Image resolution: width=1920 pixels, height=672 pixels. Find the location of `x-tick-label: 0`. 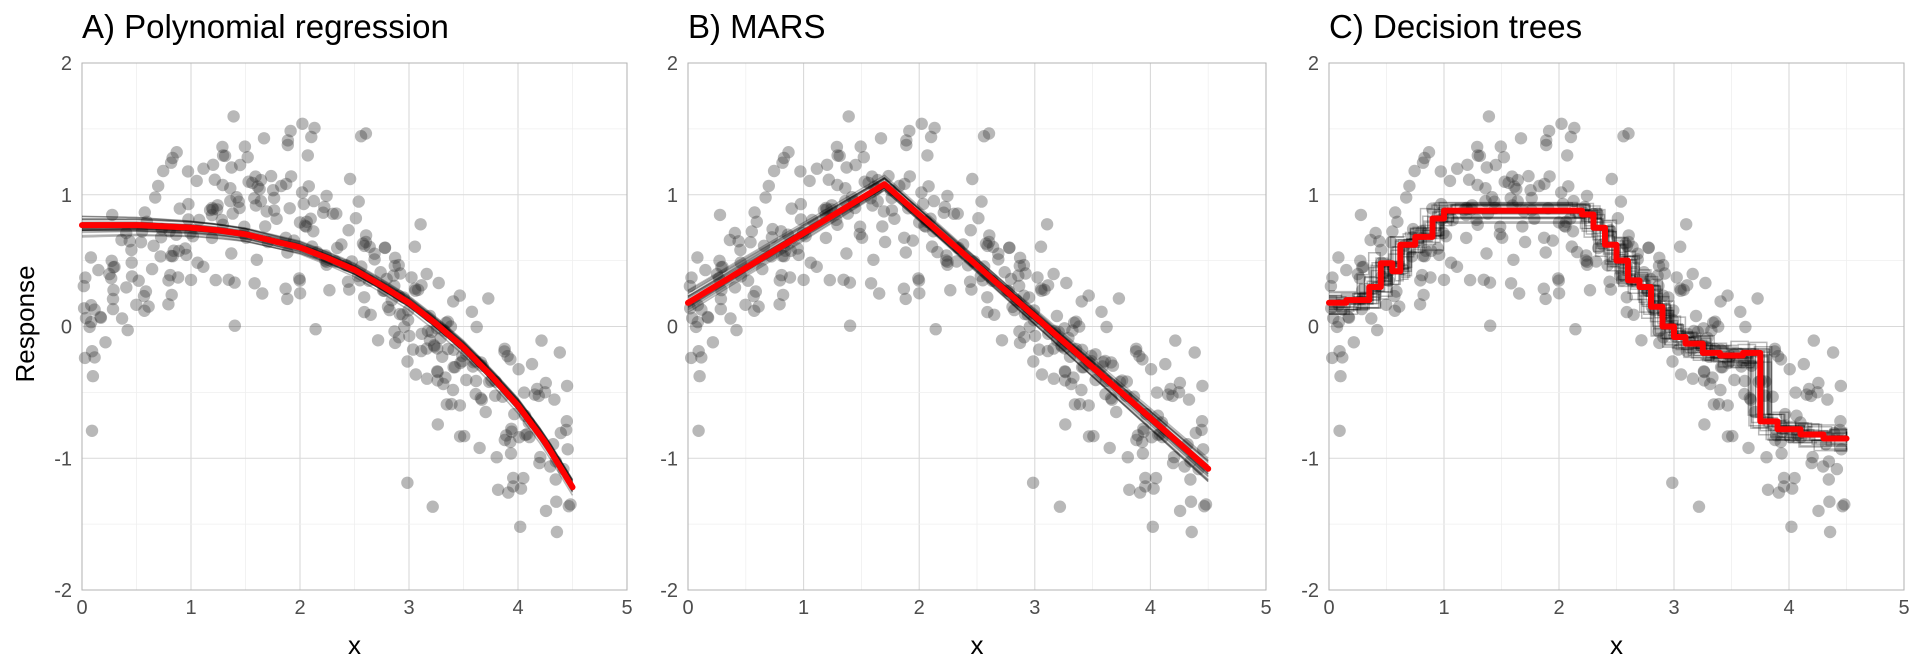

x-tick-label: 0 is located at coordinates (1328, 608).